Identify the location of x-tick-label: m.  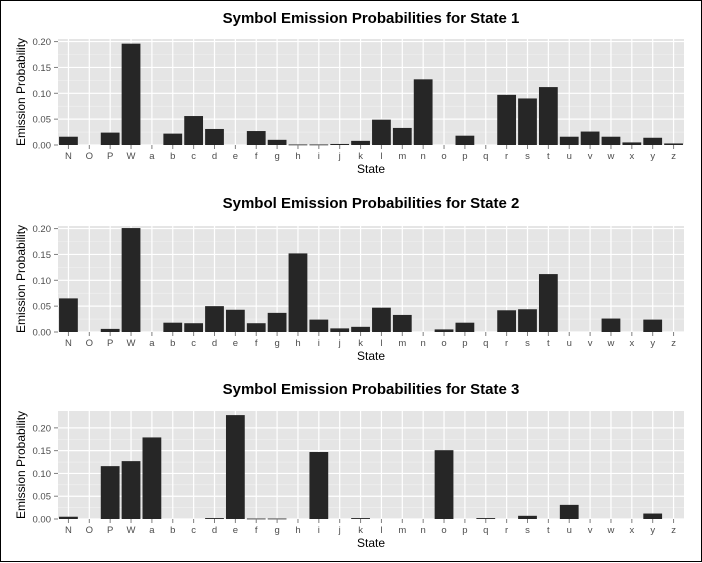
(402, 156).